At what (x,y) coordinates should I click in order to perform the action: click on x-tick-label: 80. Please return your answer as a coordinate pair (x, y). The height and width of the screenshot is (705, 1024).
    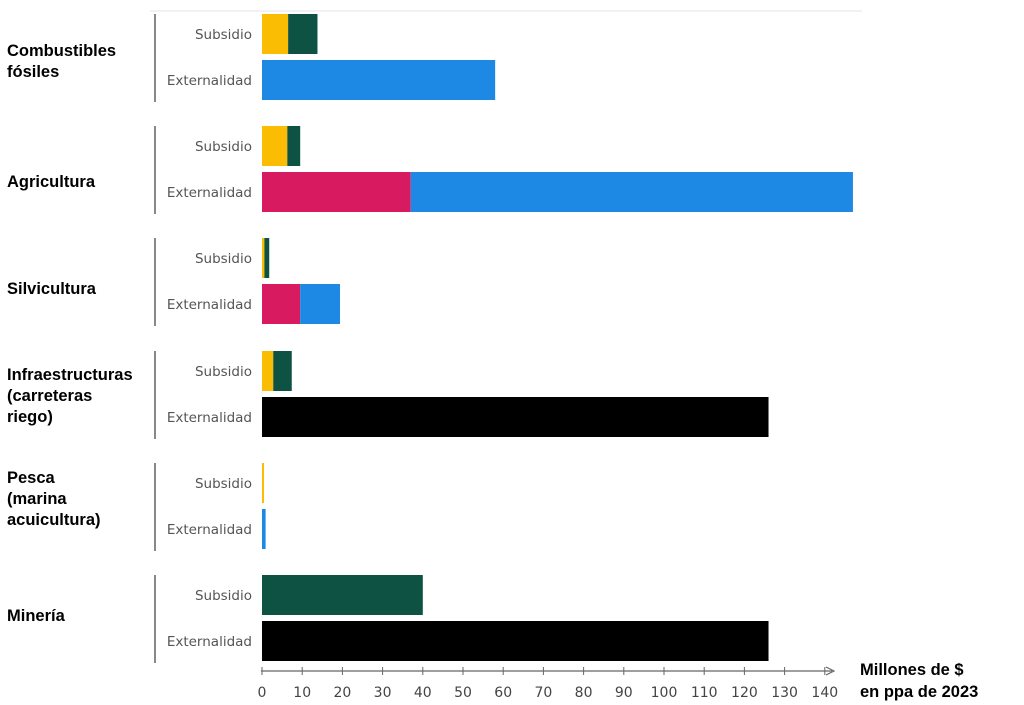
    Looking at the image, I should click on (584, 693).